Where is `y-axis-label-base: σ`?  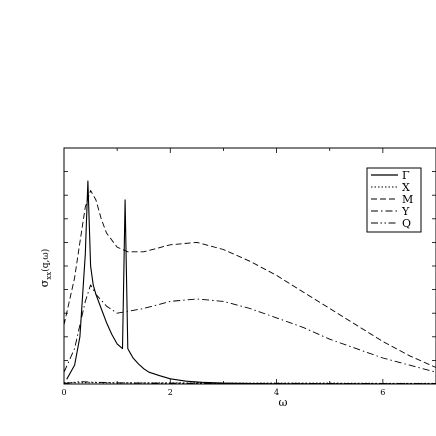 y-axis-label-base: σ is located at coordinates (44, 283).